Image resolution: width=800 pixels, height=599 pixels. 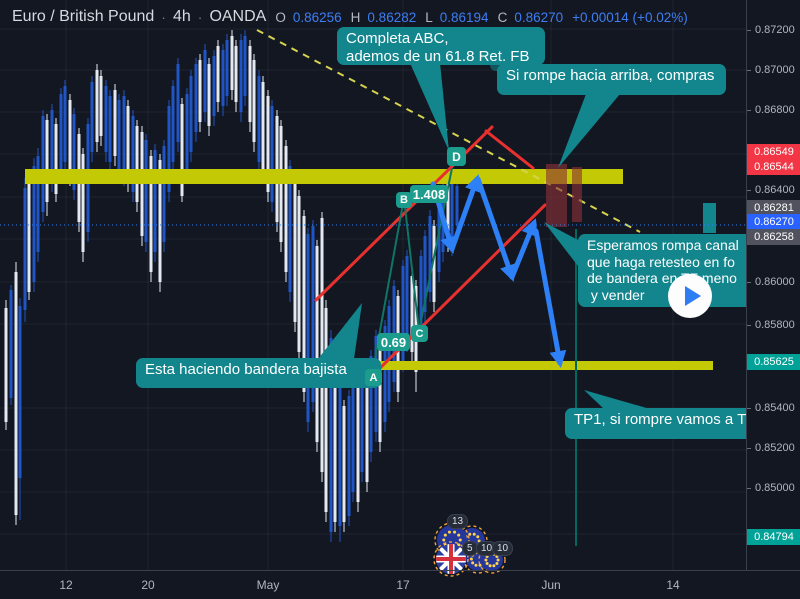 What do you see at coordinates (773, 222) in the screenshot?
I see `price-label-badge: 0.86270` at bounding box center [773, 222].